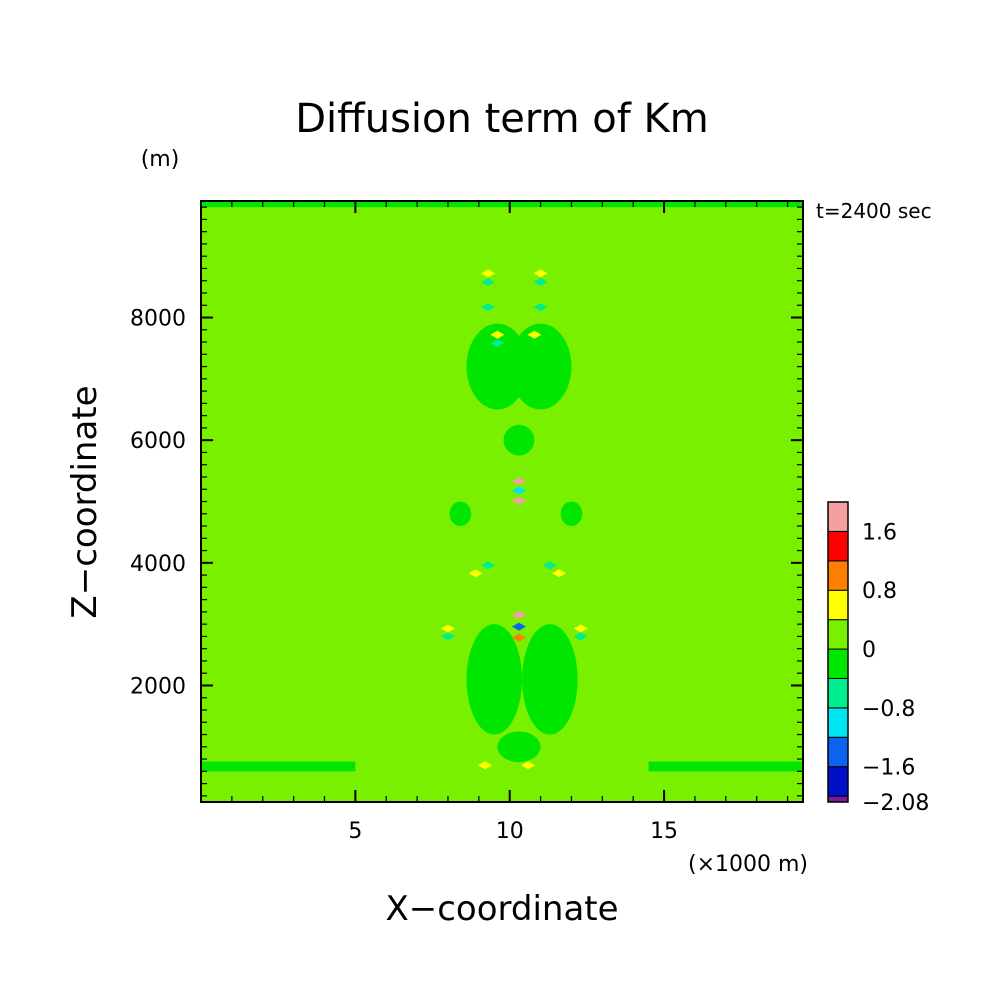  Describe the element at coordinates (158, 564) in the screenshot. I see `y-tick-label: 4000` at that location.